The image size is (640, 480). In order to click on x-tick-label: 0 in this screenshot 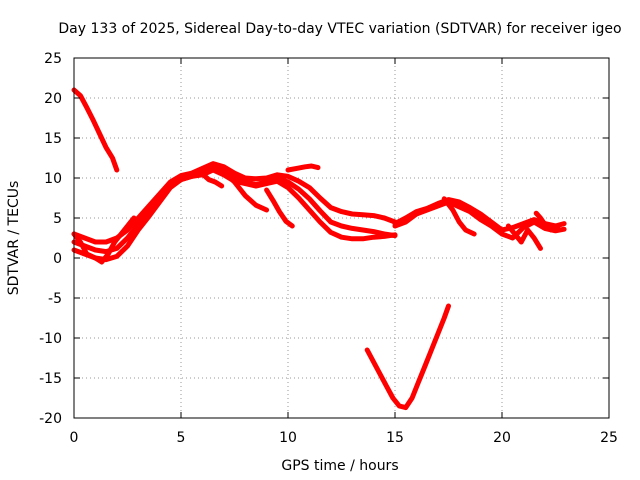, I will do `click(74, 438)`.